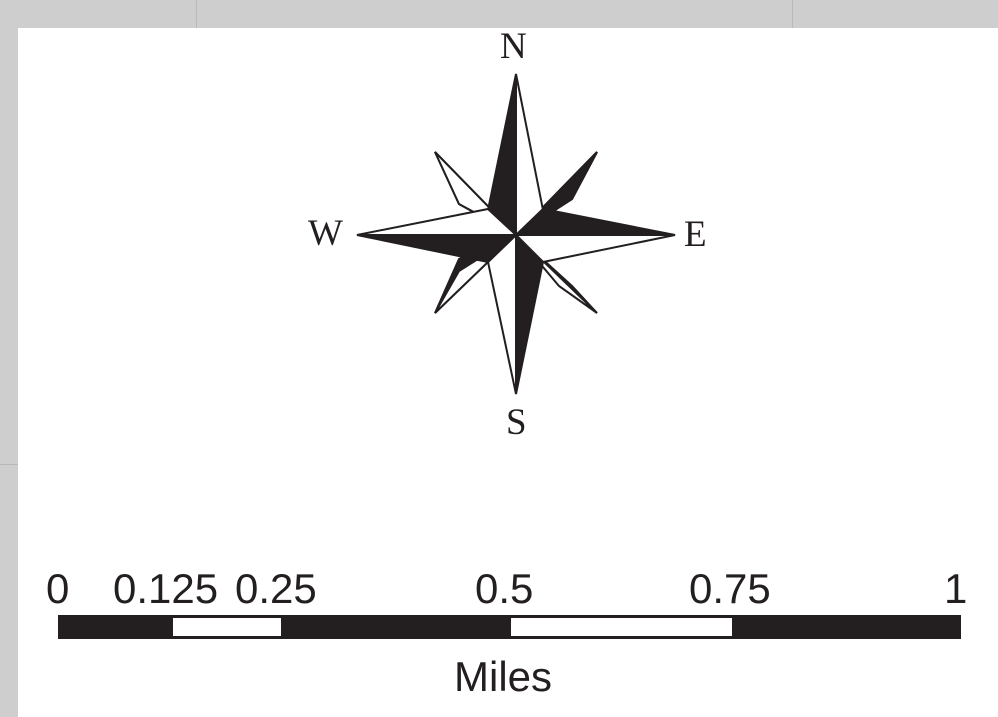 This screenshot has height=717, width=998. What do you see at coordinates (730, 588) in the screenshot?
I see `scale-tick-label: 0.75` at bounding box center [730, 588].